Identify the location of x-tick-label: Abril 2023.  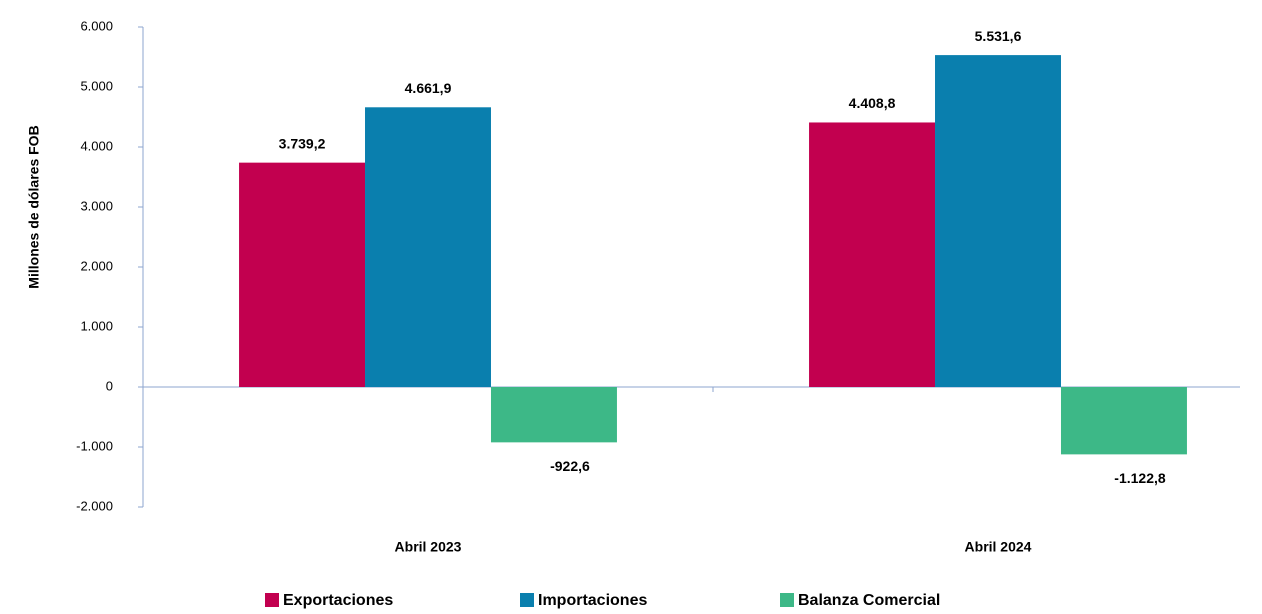
(428, 547).